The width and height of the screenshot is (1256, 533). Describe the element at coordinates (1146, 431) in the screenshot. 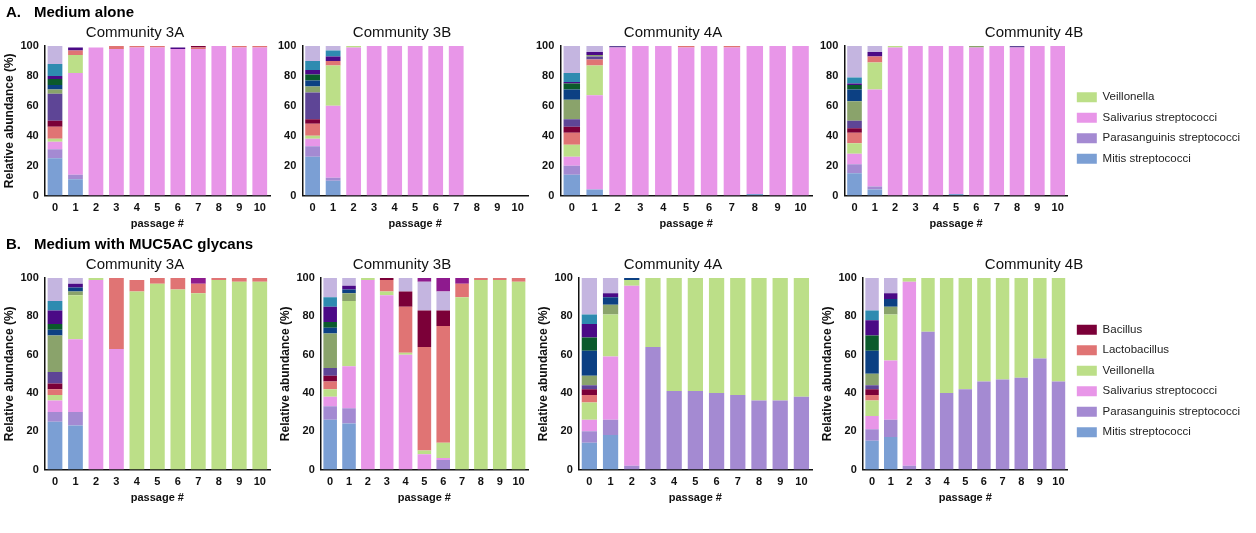

I see `legend-label: Mitis streptococci` at that location.